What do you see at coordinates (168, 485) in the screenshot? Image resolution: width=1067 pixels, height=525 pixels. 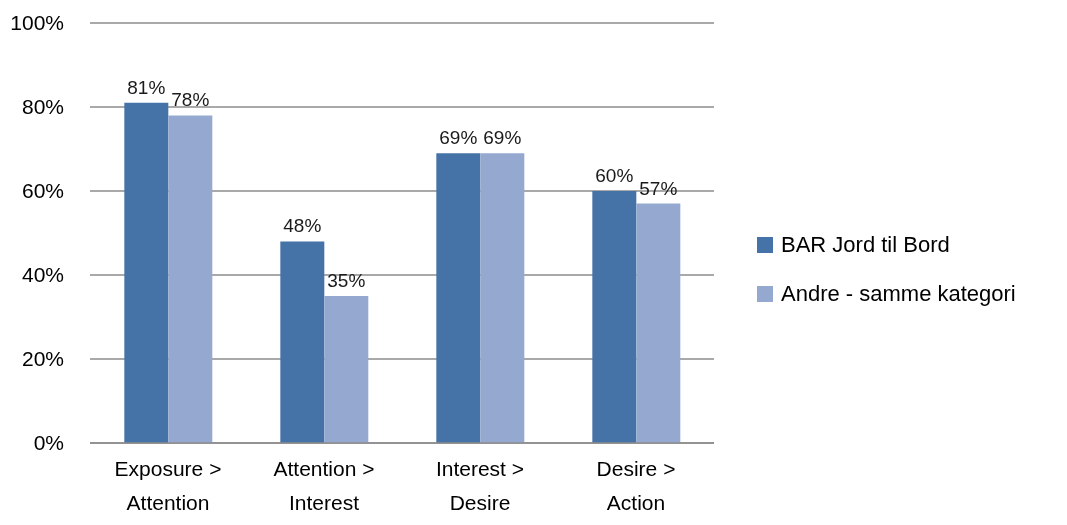 I see `x-tick-label: Exposure > Attention` at bounding box center [168, 485].